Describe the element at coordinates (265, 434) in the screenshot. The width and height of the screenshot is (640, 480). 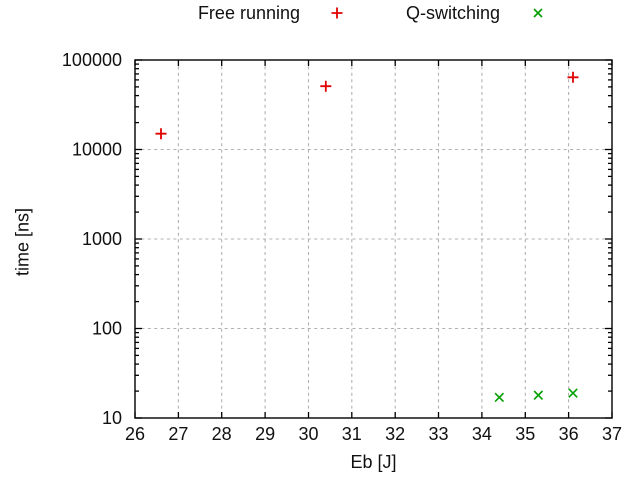
I see `x-tick-label: 29` at that location.